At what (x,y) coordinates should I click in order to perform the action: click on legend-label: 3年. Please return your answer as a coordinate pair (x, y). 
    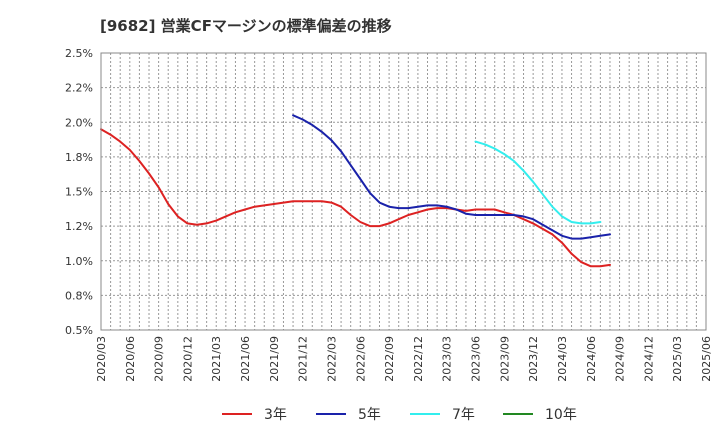
    Looking at the image, I should click on (275, 415).